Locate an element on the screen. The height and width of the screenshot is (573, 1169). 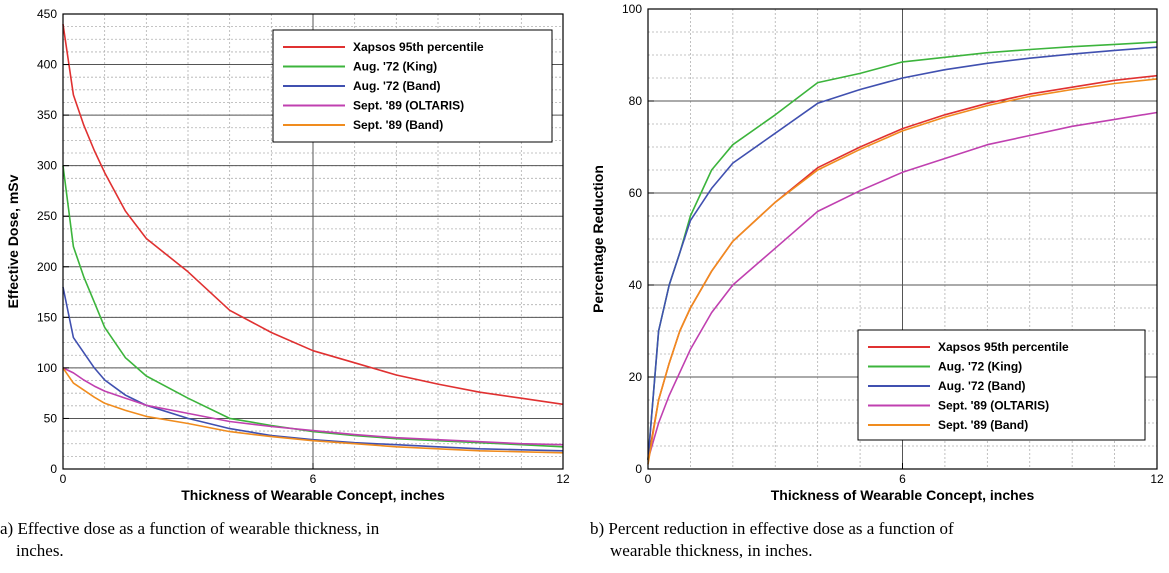
y-tick-label: 250 is located at coordinates (47, 216).